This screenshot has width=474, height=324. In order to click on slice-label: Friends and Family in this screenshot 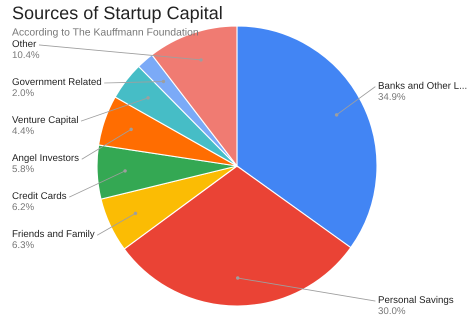, I will do `click(53, 234)`.